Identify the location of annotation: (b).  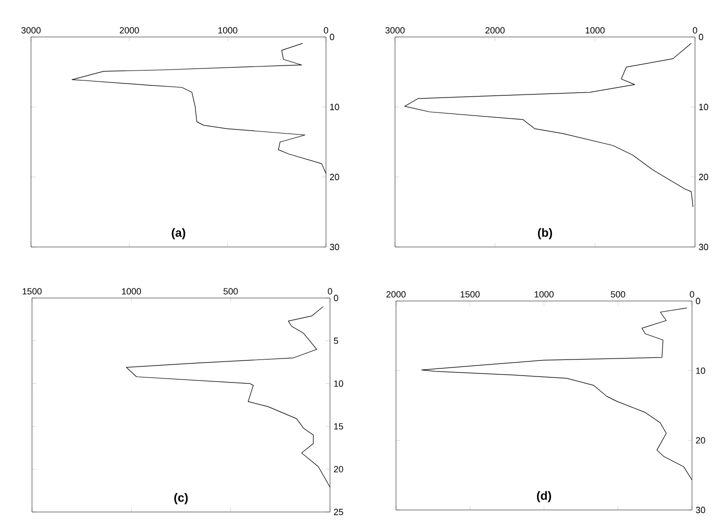
(545, 234).